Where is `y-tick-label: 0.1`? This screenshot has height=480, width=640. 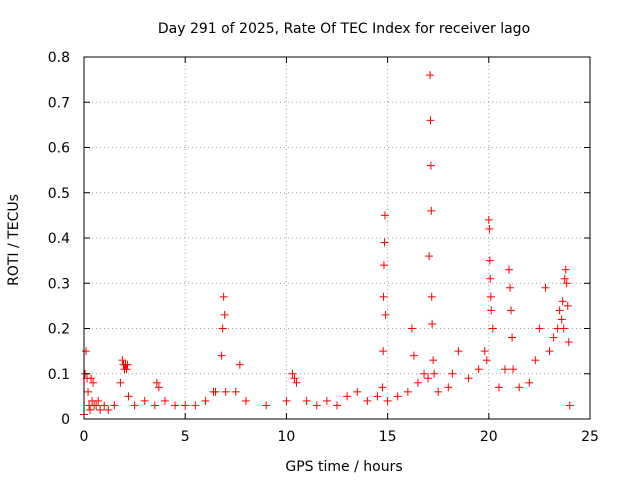
y-tick-label: 0.1 is located at coordinates (59, 375).